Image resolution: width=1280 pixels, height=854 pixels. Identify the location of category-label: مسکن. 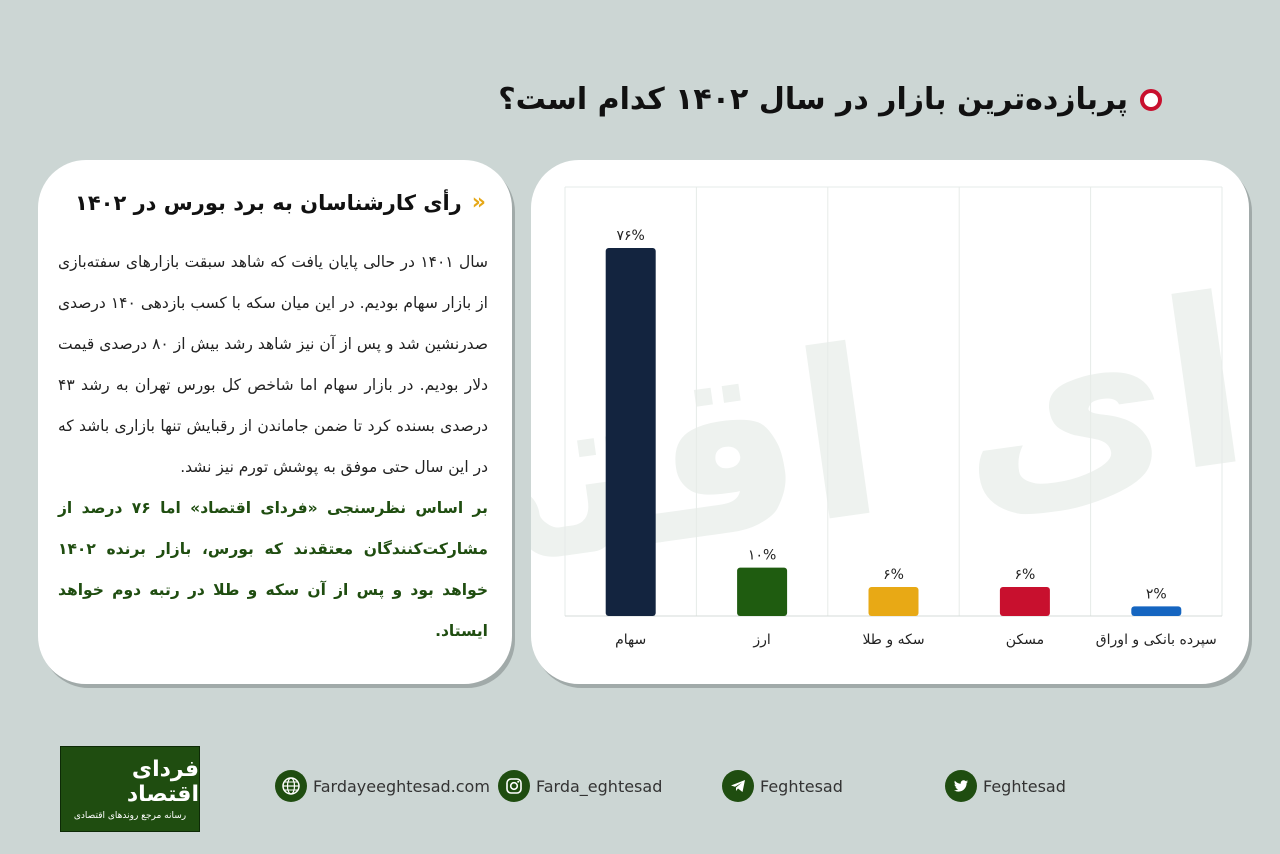
(1025, 640).